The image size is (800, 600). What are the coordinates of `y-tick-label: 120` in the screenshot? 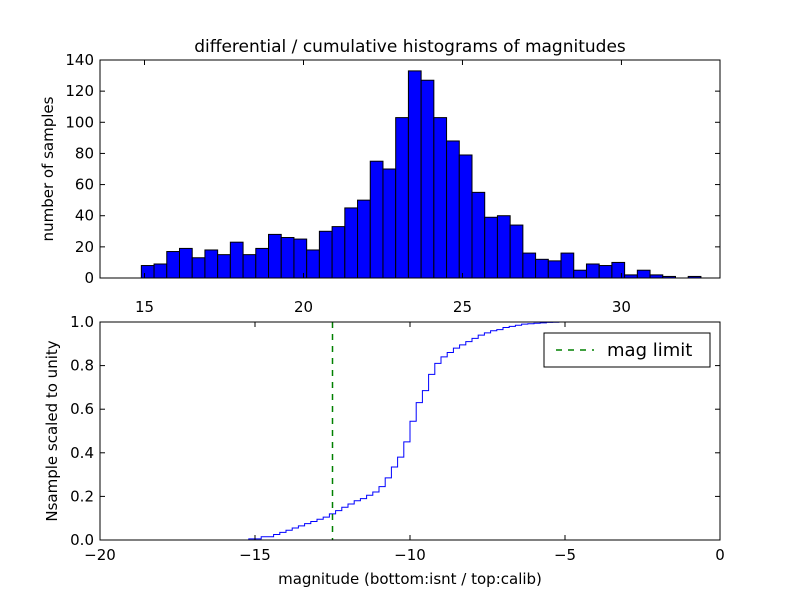 It's located at (79, 91).